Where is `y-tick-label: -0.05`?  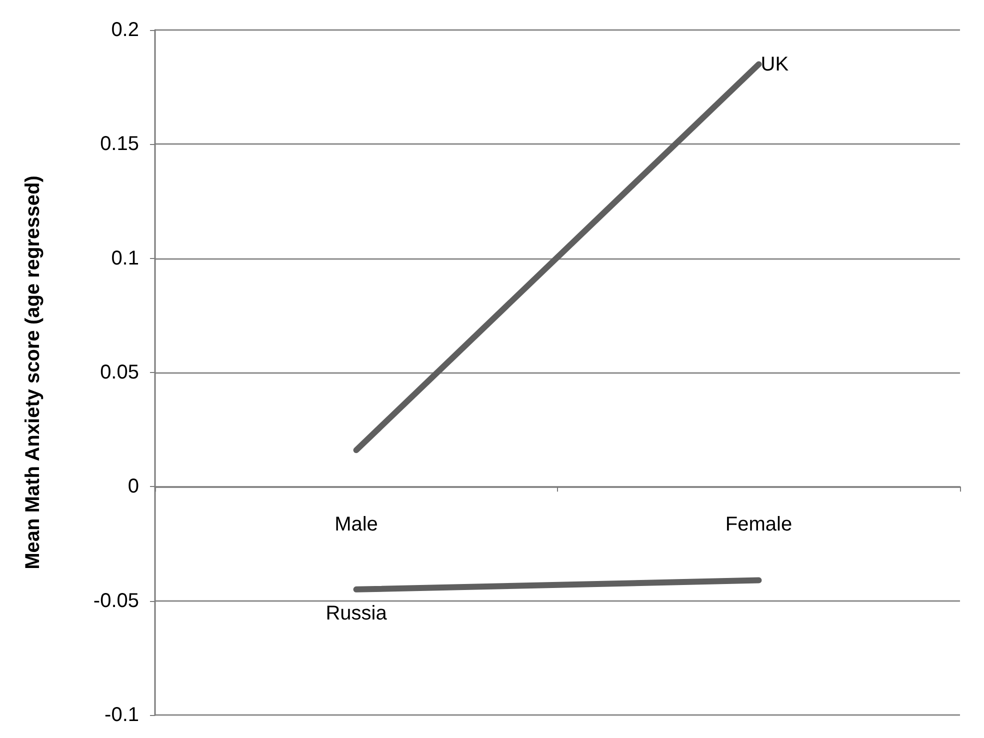 y-tick-label: -0.05 is located at coordinates (116, 601).